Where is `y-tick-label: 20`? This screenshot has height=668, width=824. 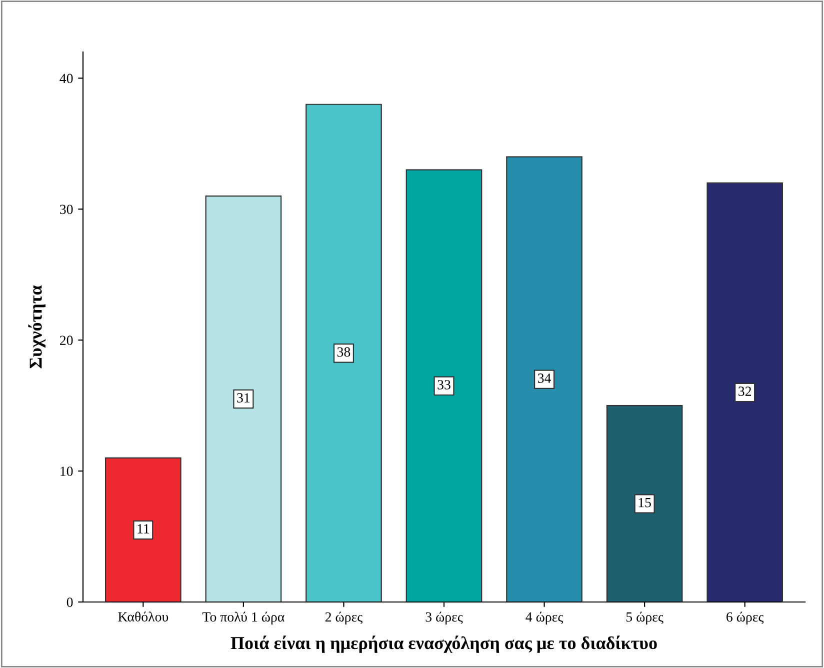
y-tick-label: 20 is located at coordinates (66, 341).